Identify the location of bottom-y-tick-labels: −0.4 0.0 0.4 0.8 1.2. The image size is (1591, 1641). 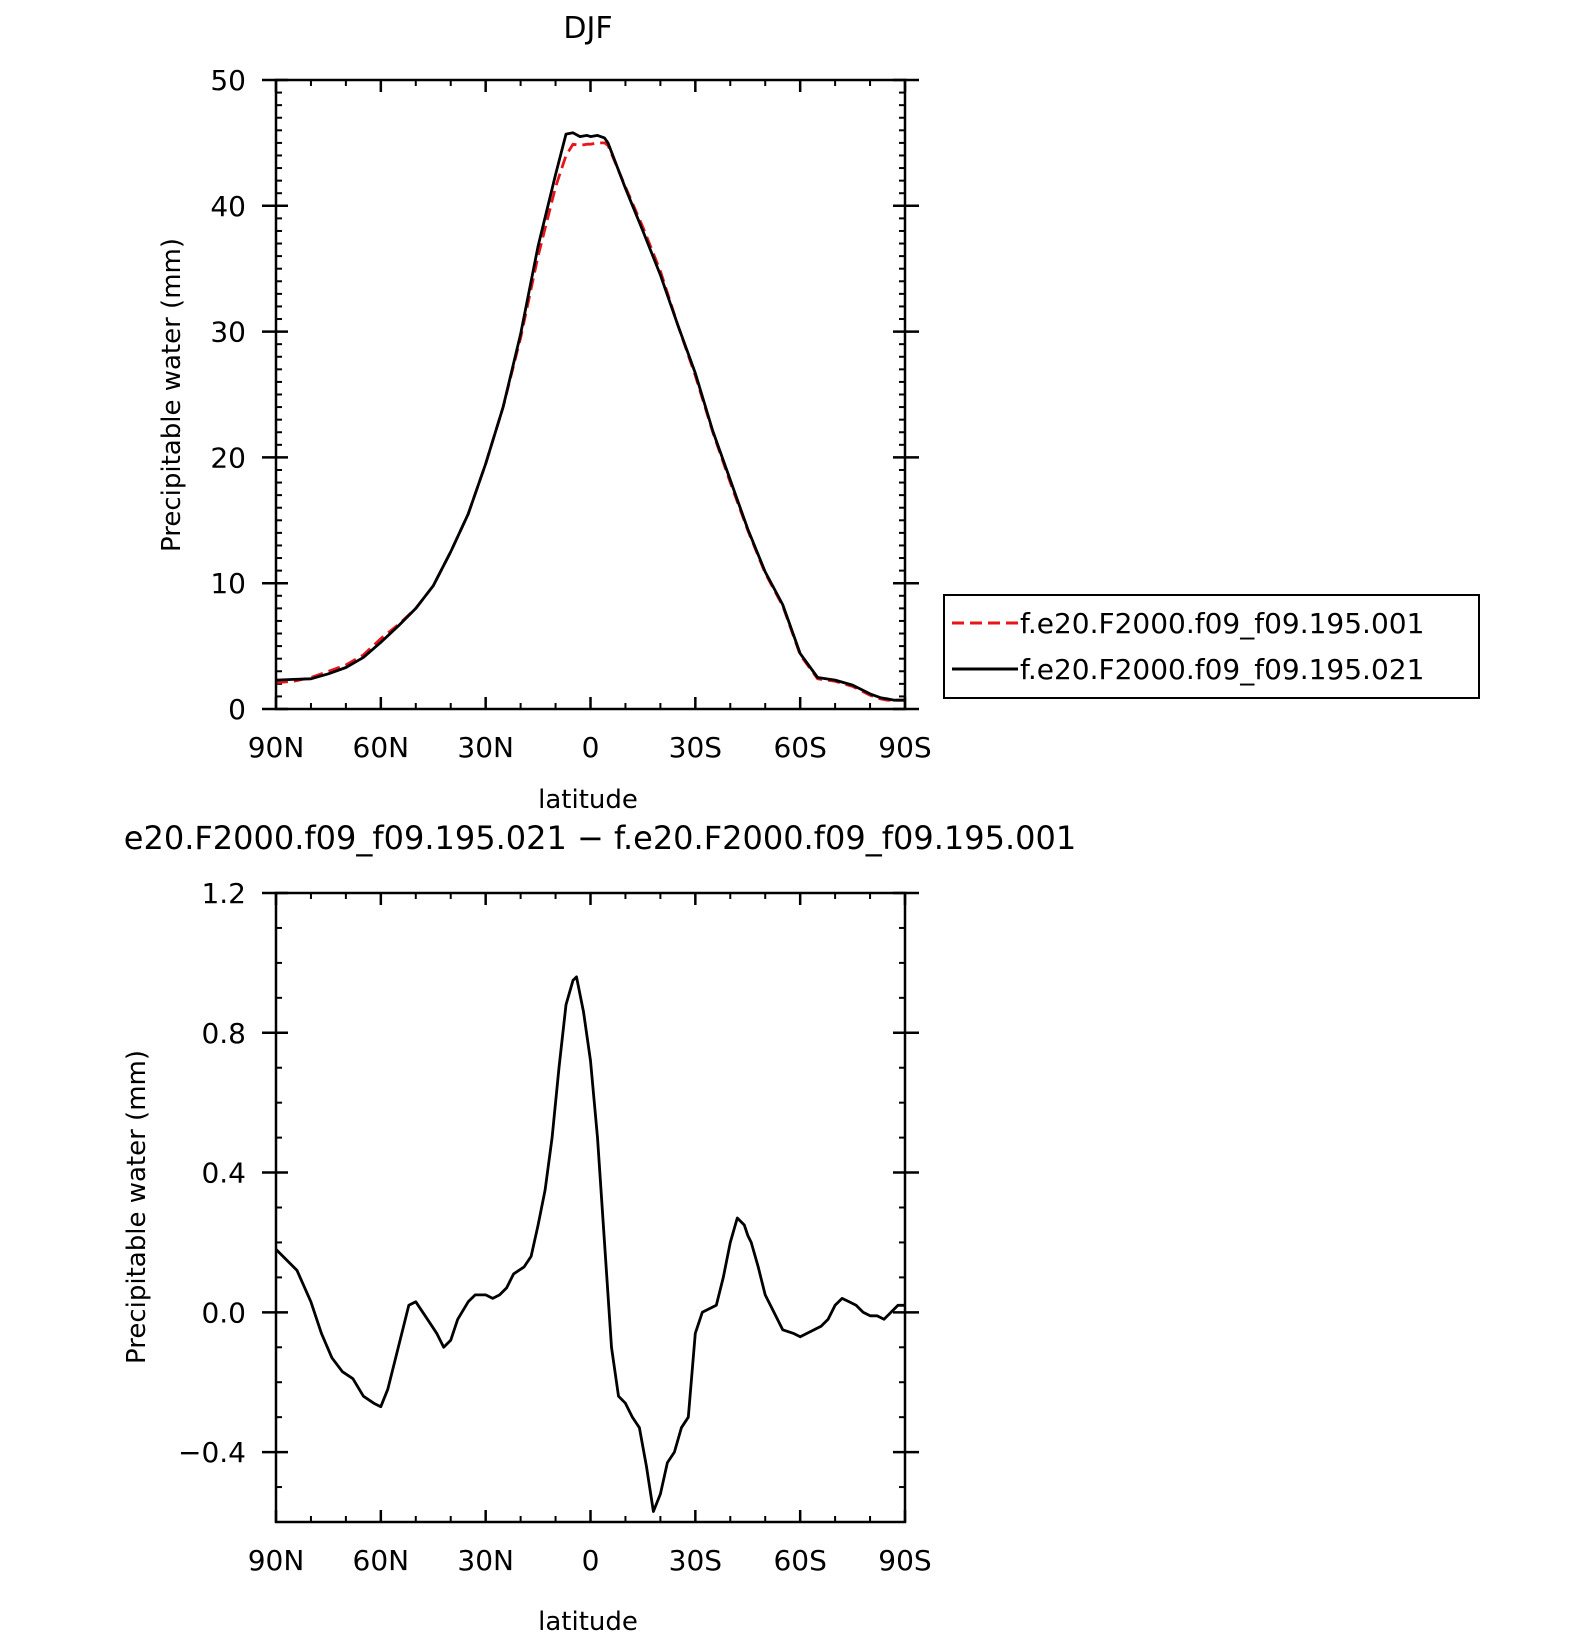
(212, 1173).